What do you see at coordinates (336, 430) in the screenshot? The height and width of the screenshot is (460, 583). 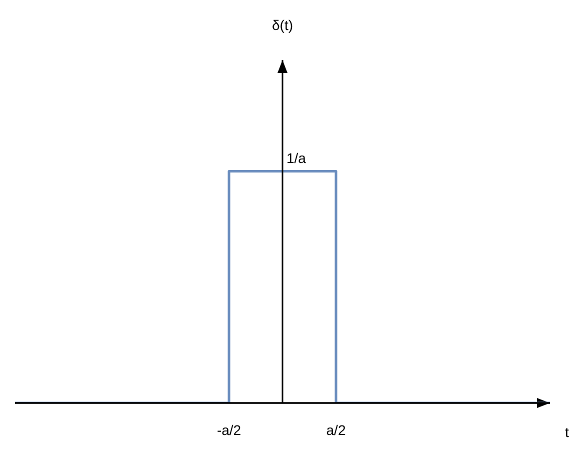 I see `x-tick-label: a/2` at bounding box center [336, 430].